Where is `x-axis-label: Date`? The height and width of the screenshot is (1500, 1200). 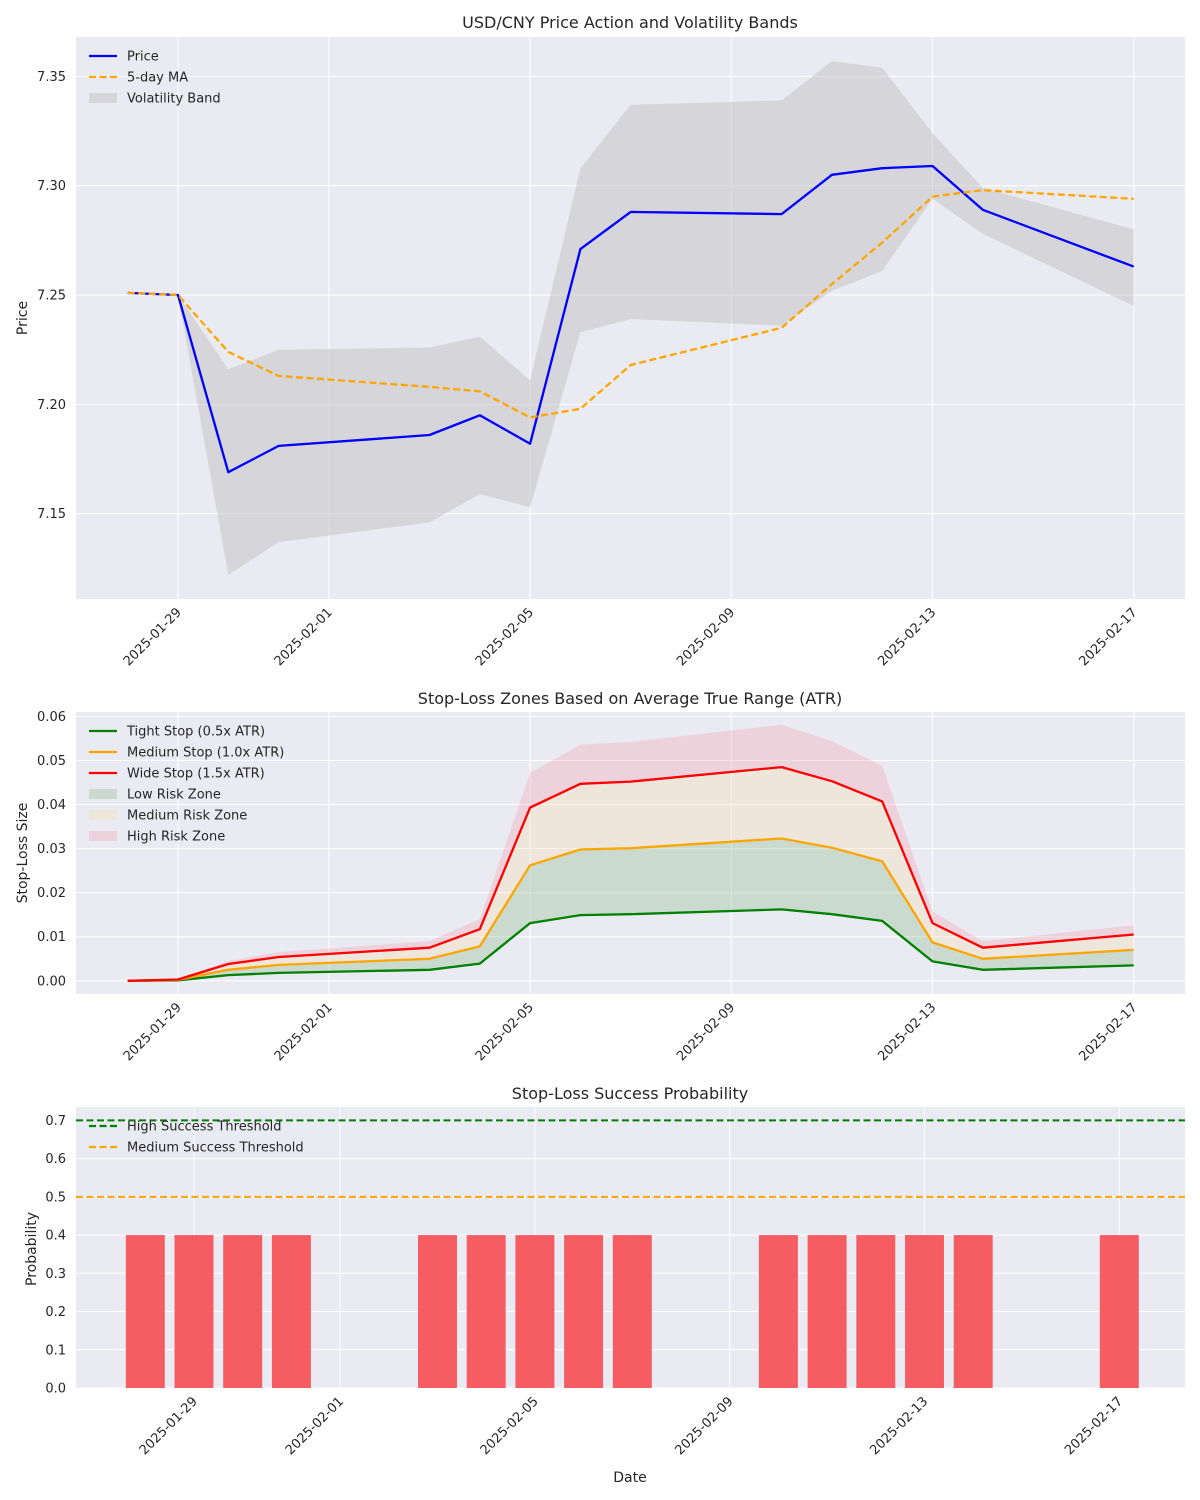 x-axis-label: Date is located at coordinates (629, 1478).